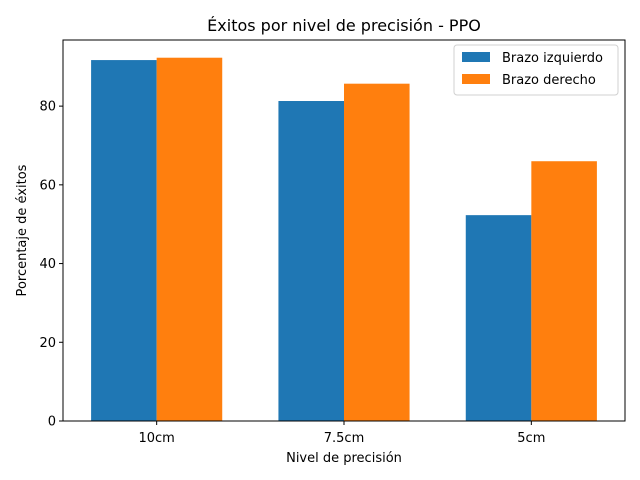 This screenshot has height=480, width=640. I want to click on x-tick-label: 10cm, so click(156, 438).